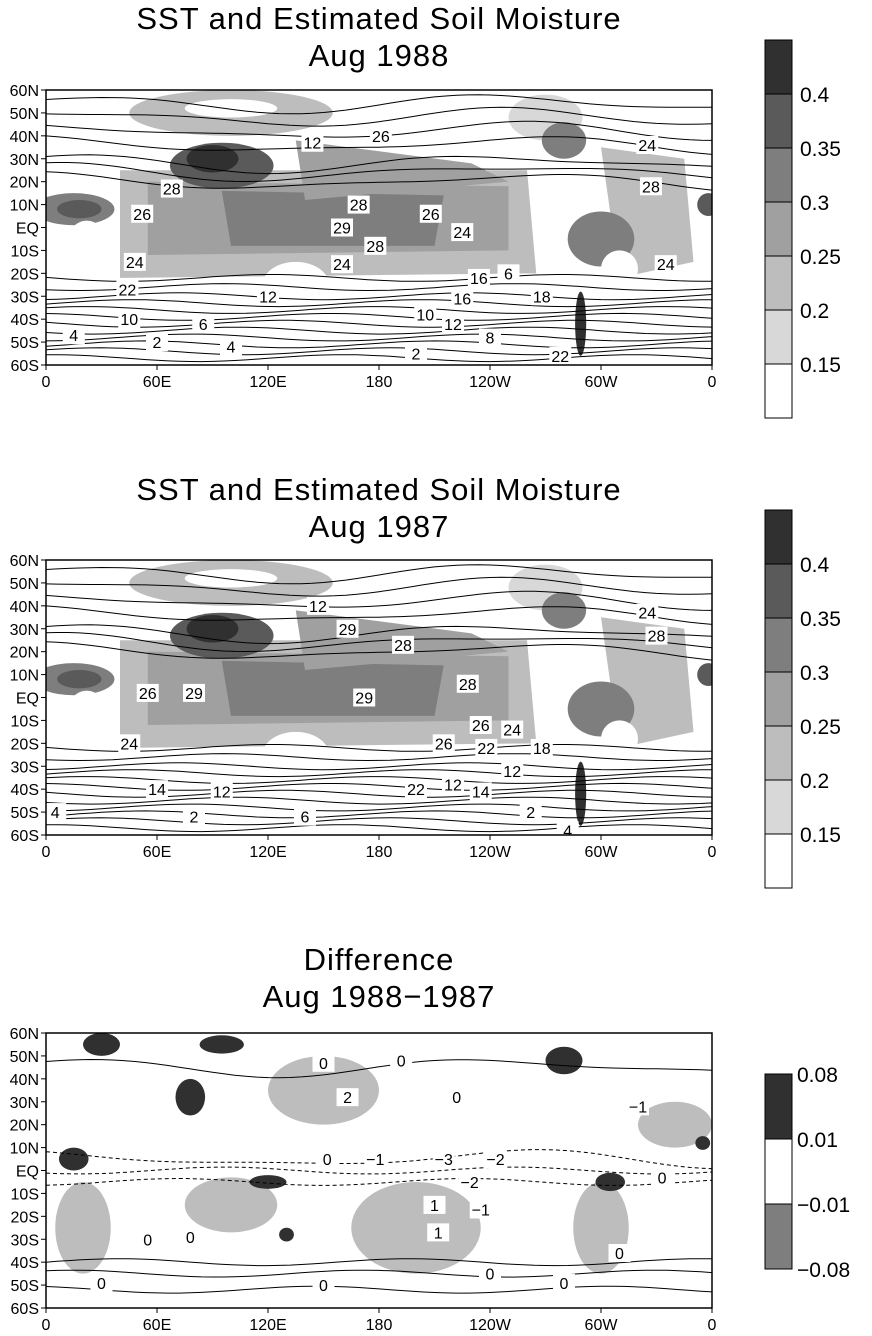  What do you see at coordinates (814, 311) in the screenshot?
I see `colorbar-label: 0.2` at bounding box center [814, 311].